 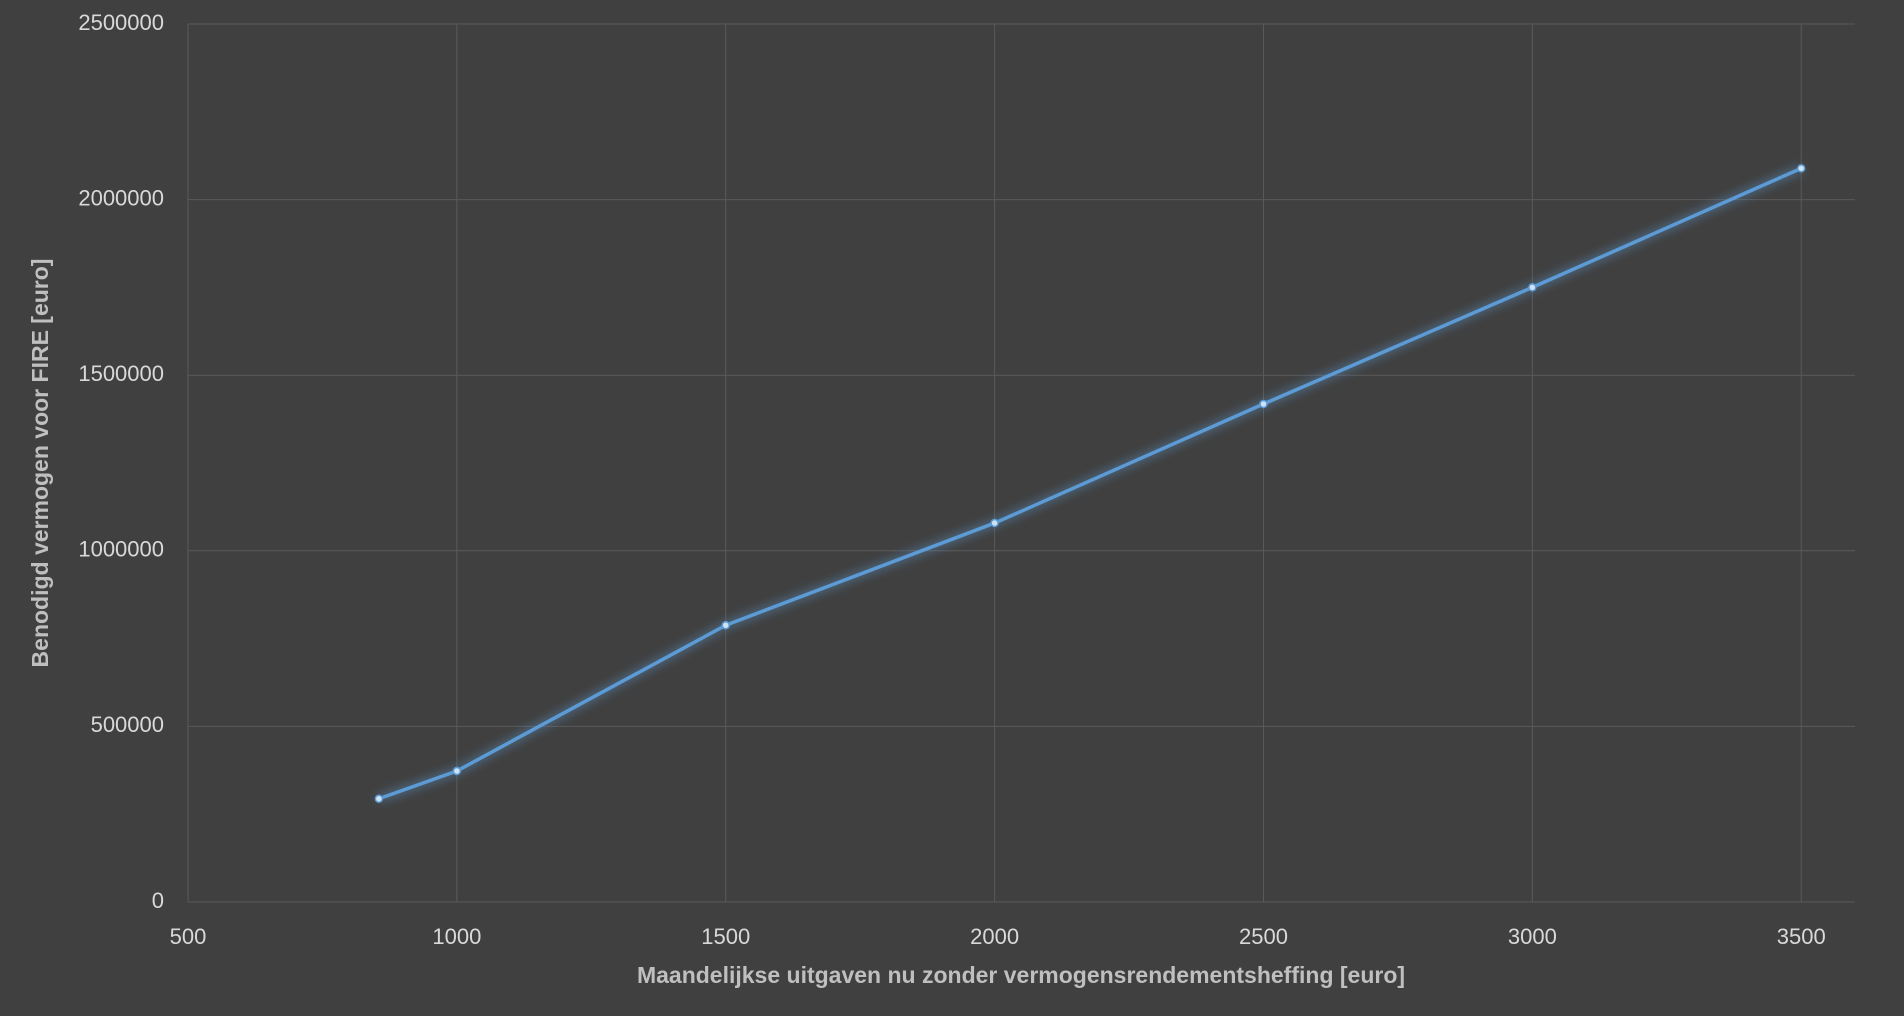 What do you see at coordinates (158, 900) in the screenshot?
I see `y-tick-label: 0` at bounding box center [158, 900].